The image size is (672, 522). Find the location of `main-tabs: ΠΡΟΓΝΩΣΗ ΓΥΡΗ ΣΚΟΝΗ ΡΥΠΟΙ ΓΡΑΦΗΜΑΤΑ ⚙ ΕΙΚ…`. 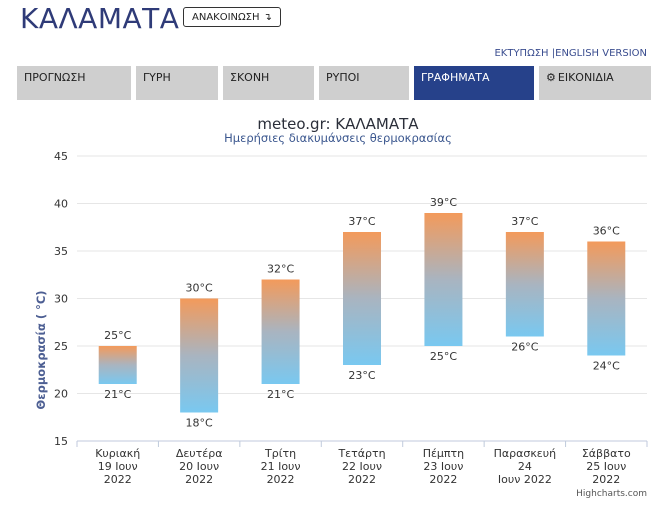

main-tabs: ΠΡΟΓΝΩΣΗ ΓΥΡΗ ΣΚΟΝΗ ΡΥΠΟΙ ΓΡΑΦΗΜΑΤΑ ⚙ ΕΙΚ… is located at coordinates (334, 83).